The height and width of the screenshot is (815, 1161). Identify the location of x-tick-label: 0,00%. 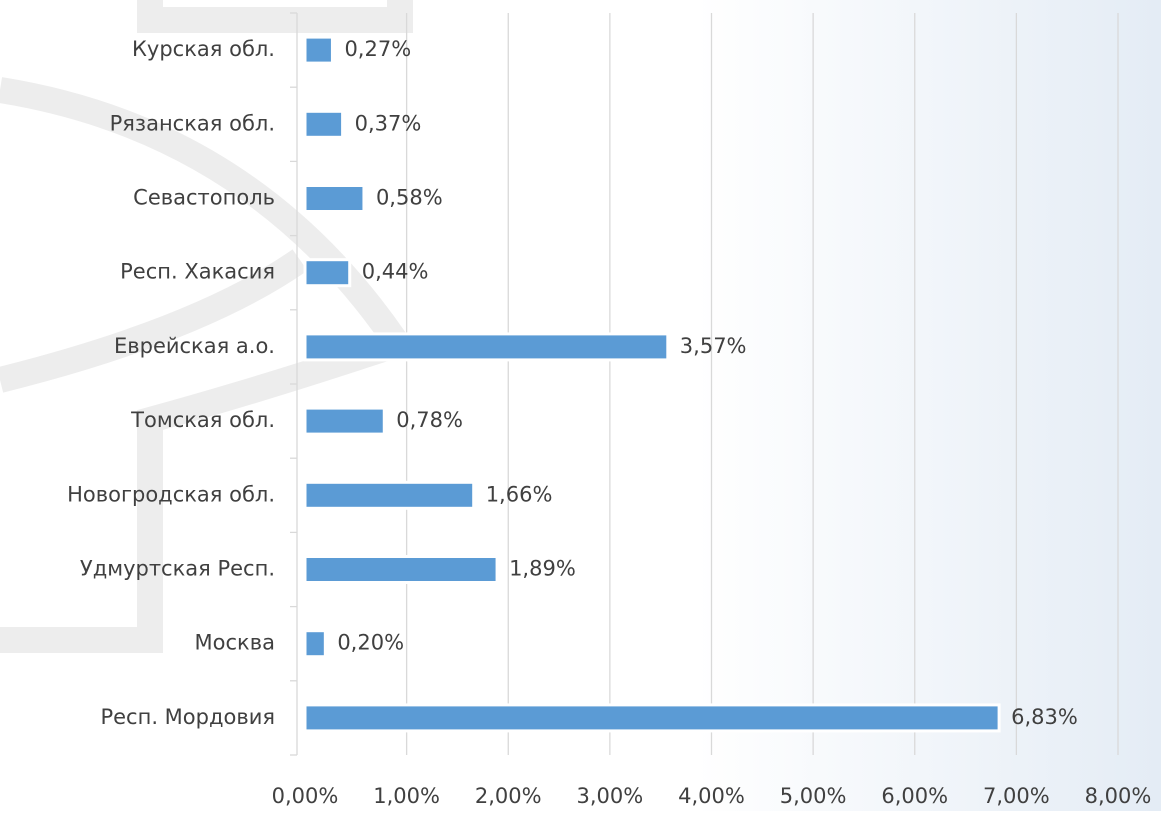
(305, 796).